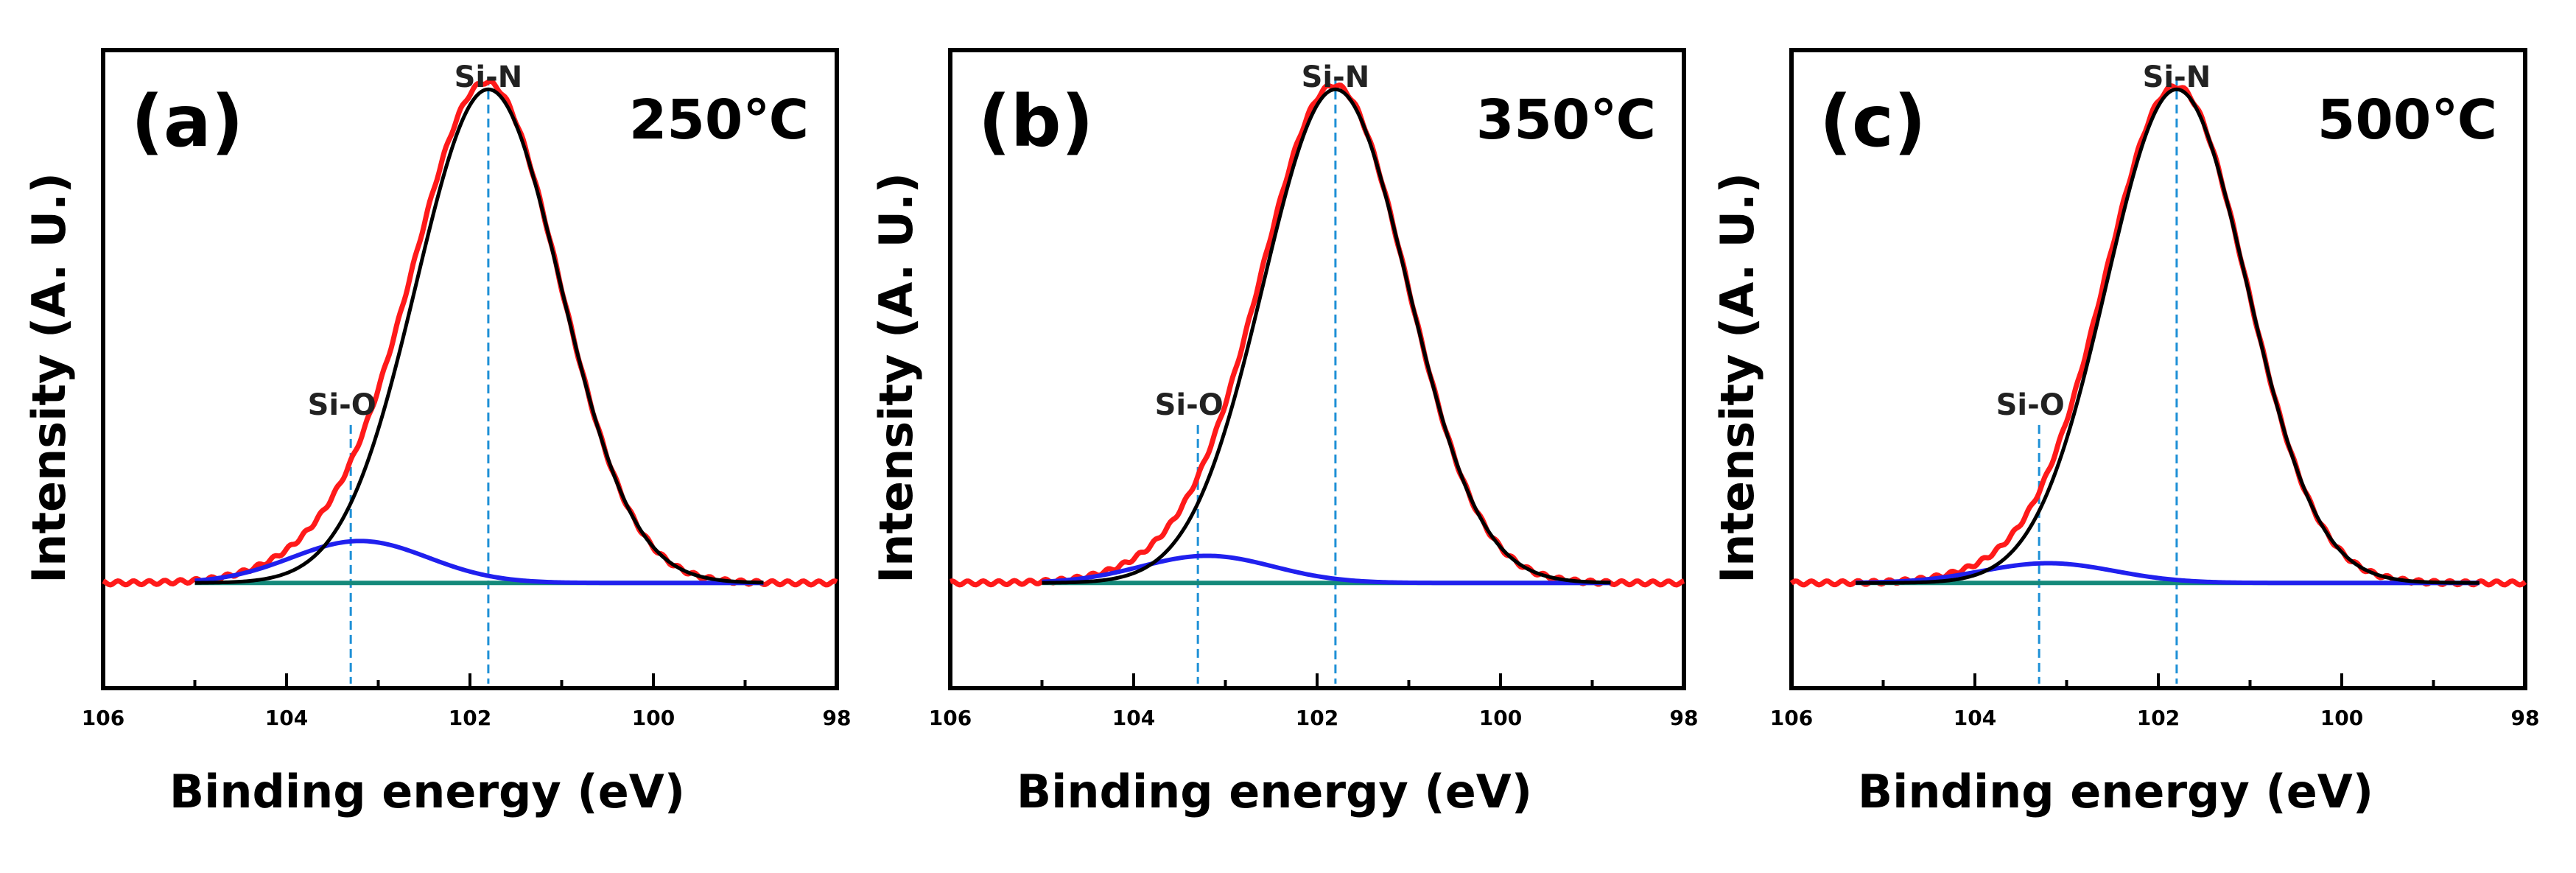 The width and height of the screenshot is (2576, 873). What do you see at coordinates (2407, 120) in the screenshot?
I see `temperature-label: 500℃` at bounding box center [2407, 120].